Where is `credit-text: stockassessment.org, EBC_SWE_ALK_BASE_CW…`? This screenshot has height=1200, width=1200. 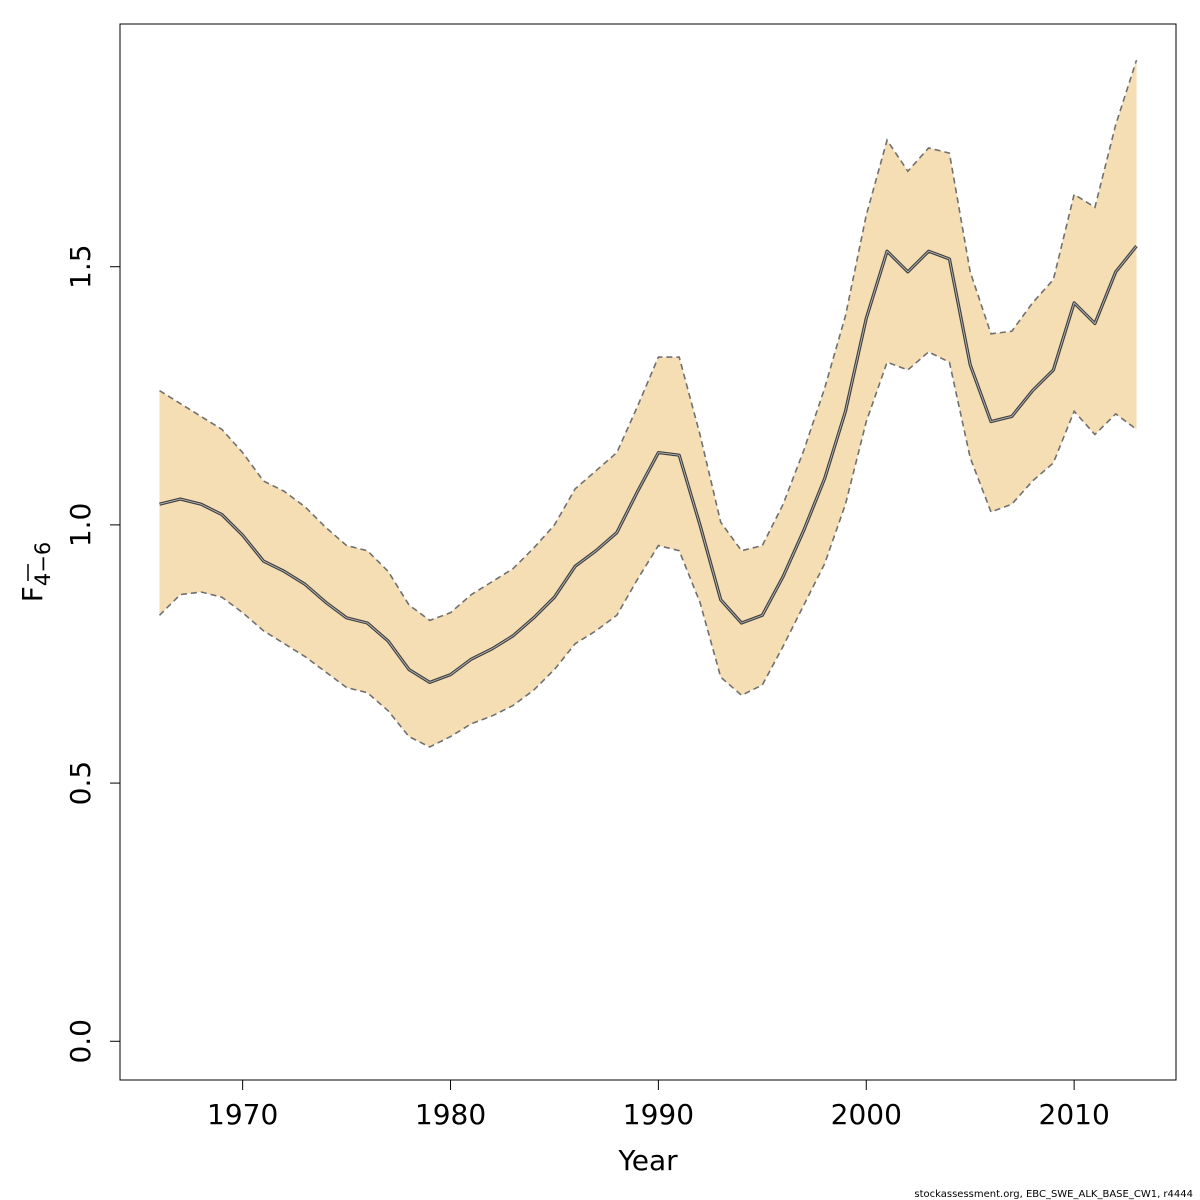 credit-text: stockassessment.org, EBC_SWE_ALK_BASE_CW… is located at coordinates (1053, 1194).